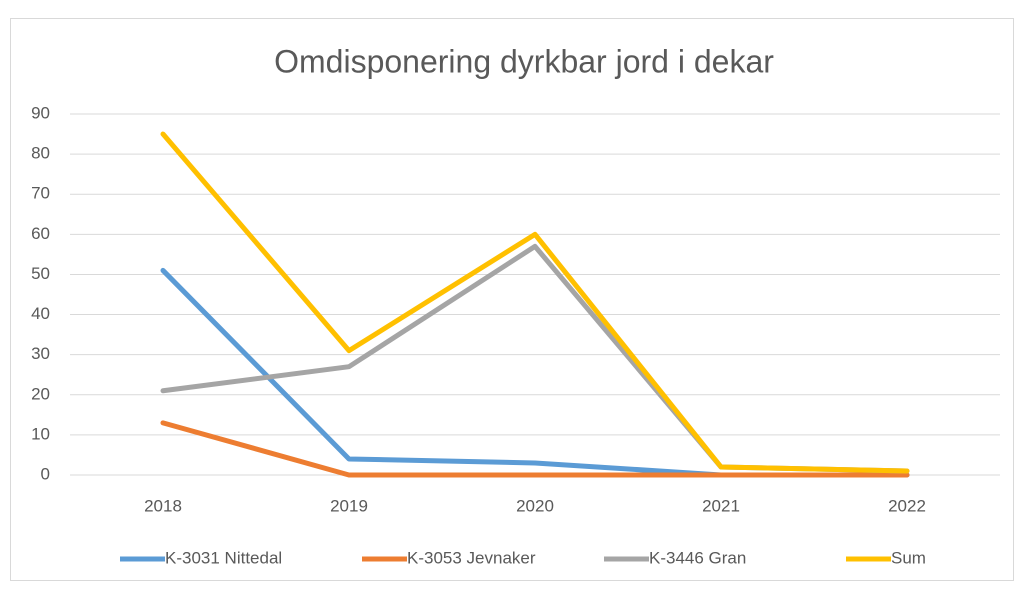 The image size is (1022, 593). I want to click on x-tick-label: 2020, so click(535, 505).